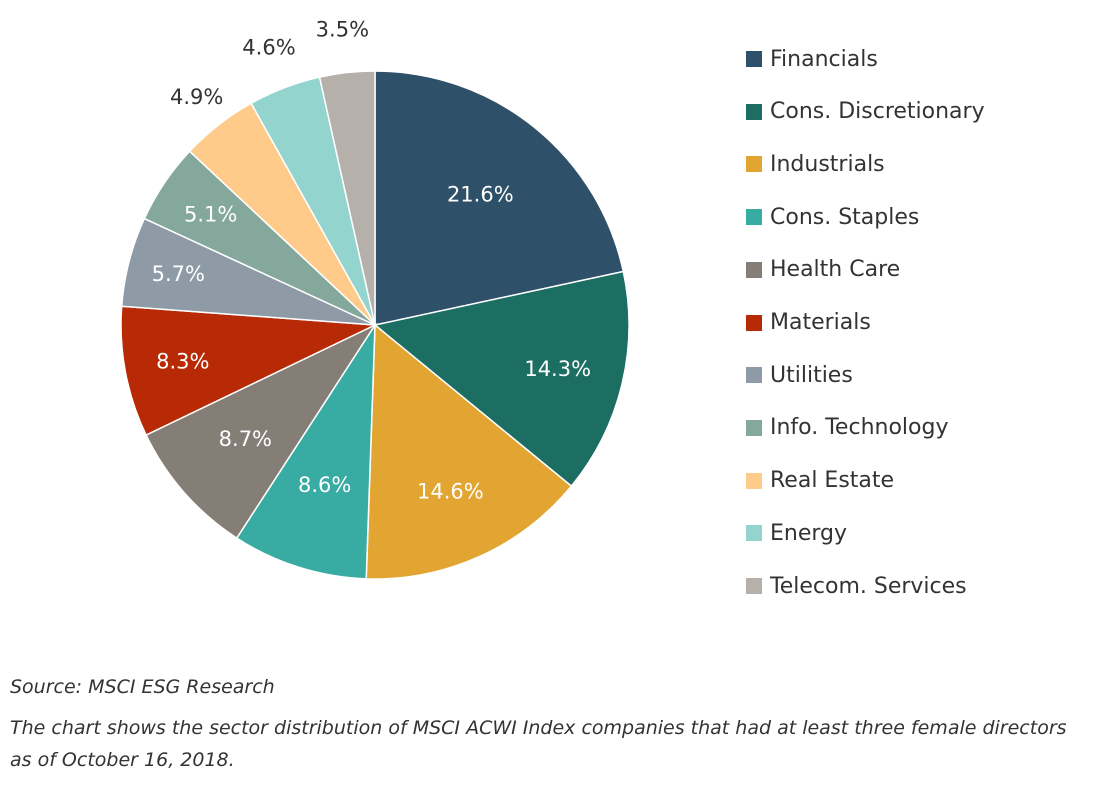 The width and height of the screenshot is (1100, 800). Describe the element at coordinates (142, 687) in the screenshot. I see `source-note: Source: MSCI ESG Research` at that location.